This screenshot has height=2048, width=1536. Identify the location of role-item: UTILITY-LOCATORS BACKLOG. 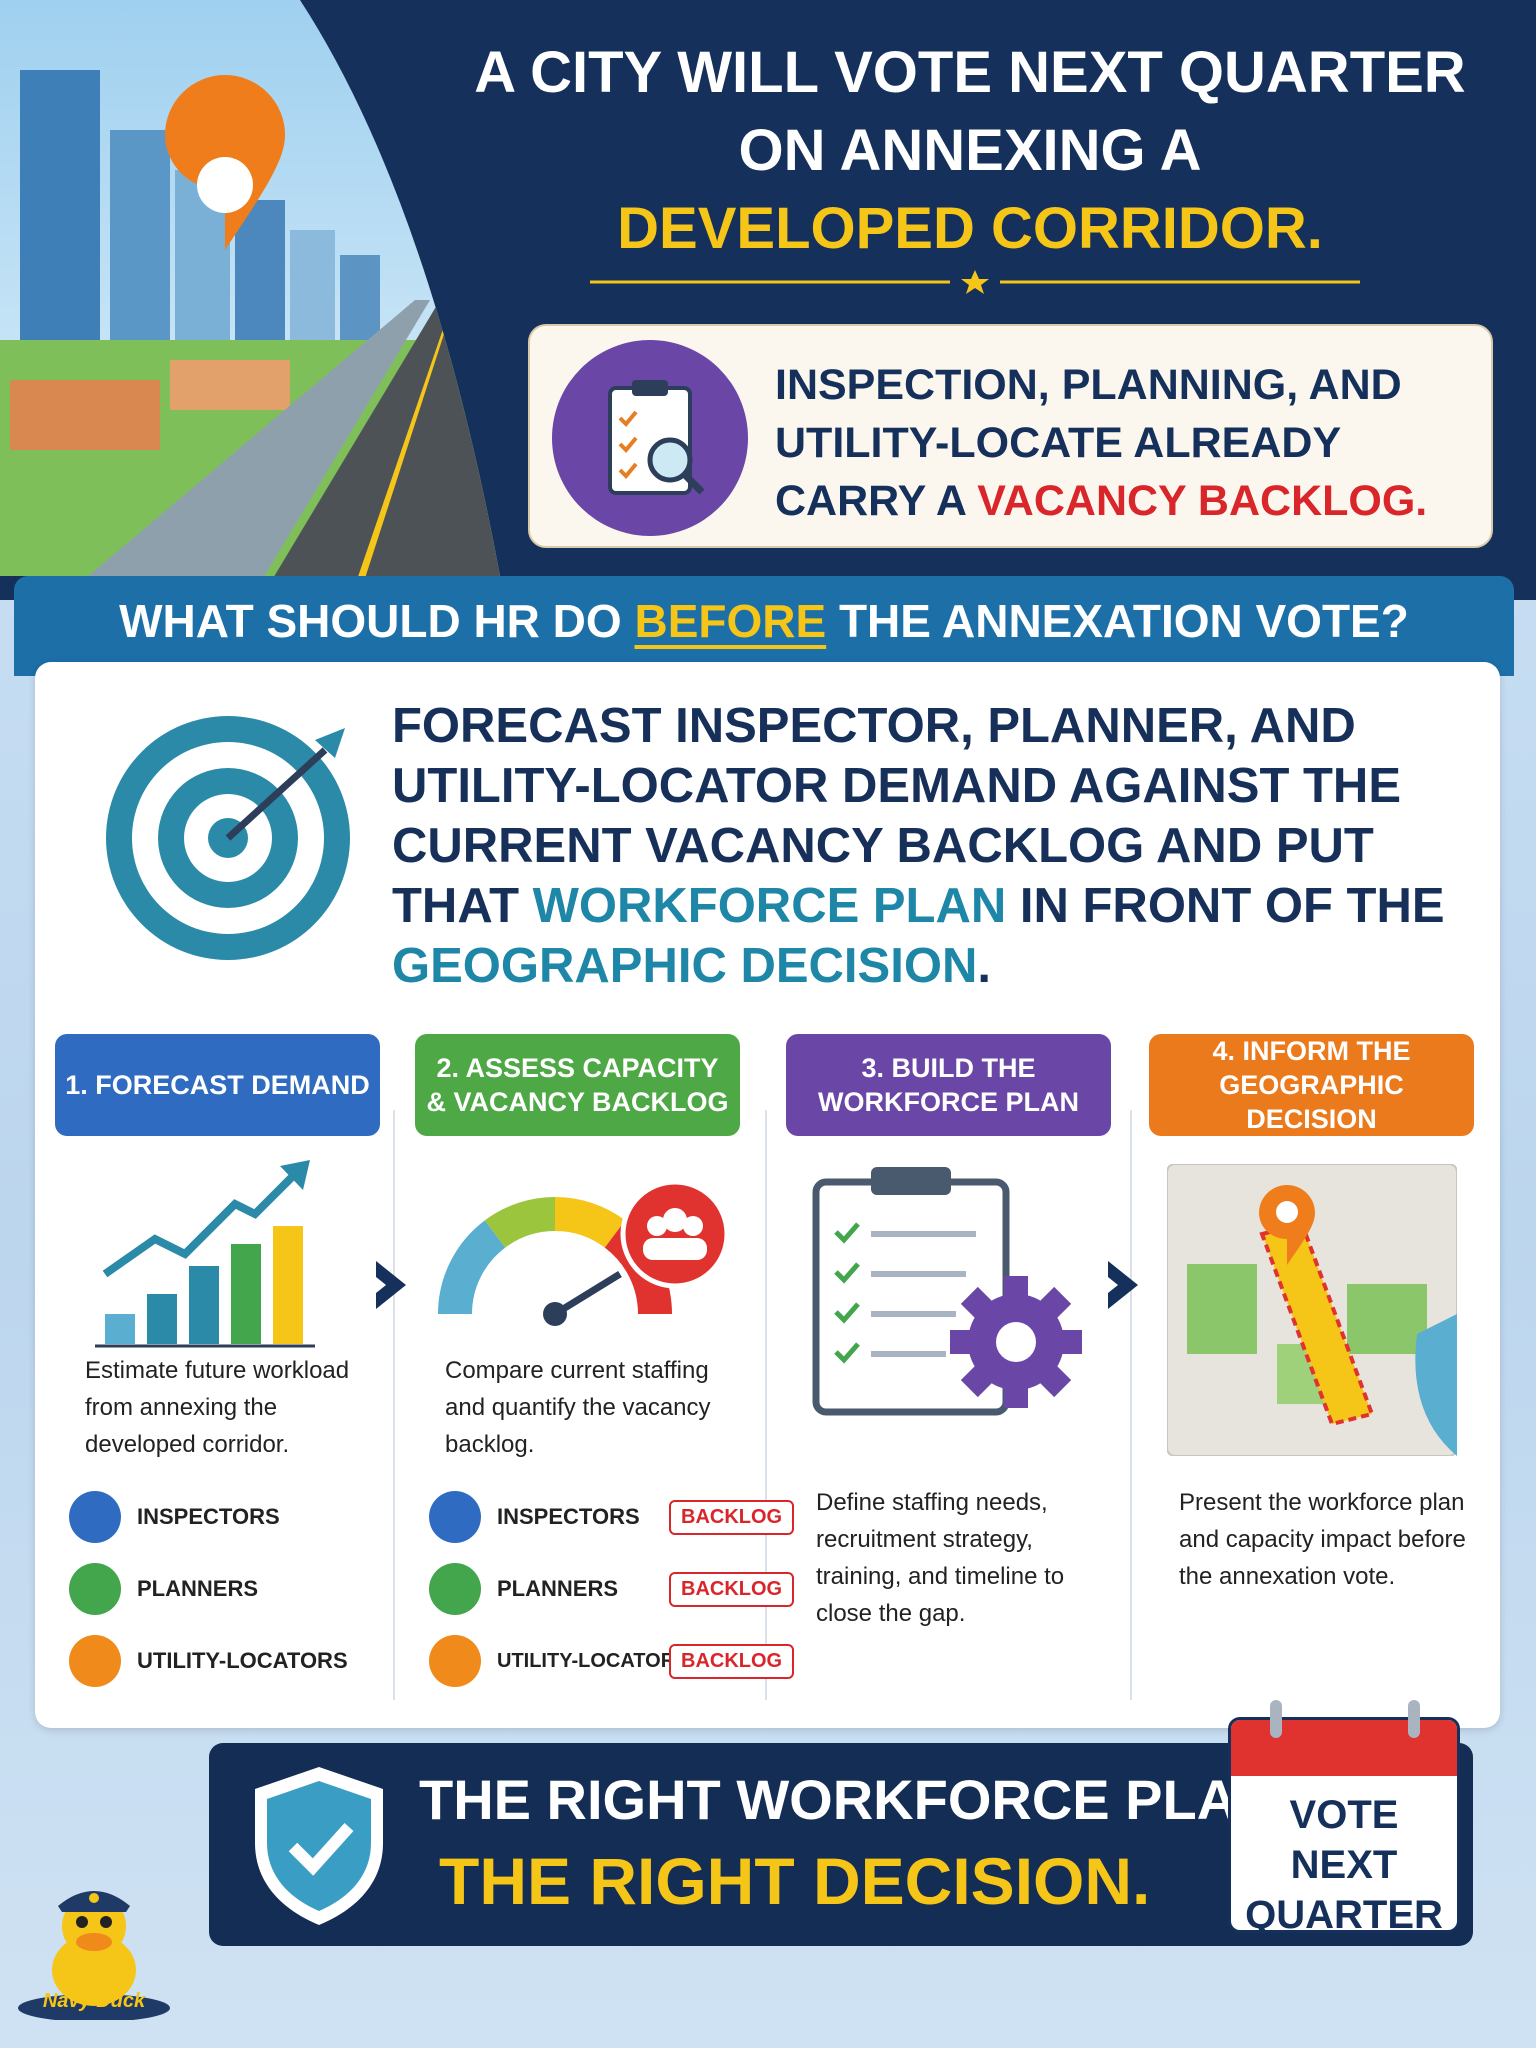
(612, 1661).